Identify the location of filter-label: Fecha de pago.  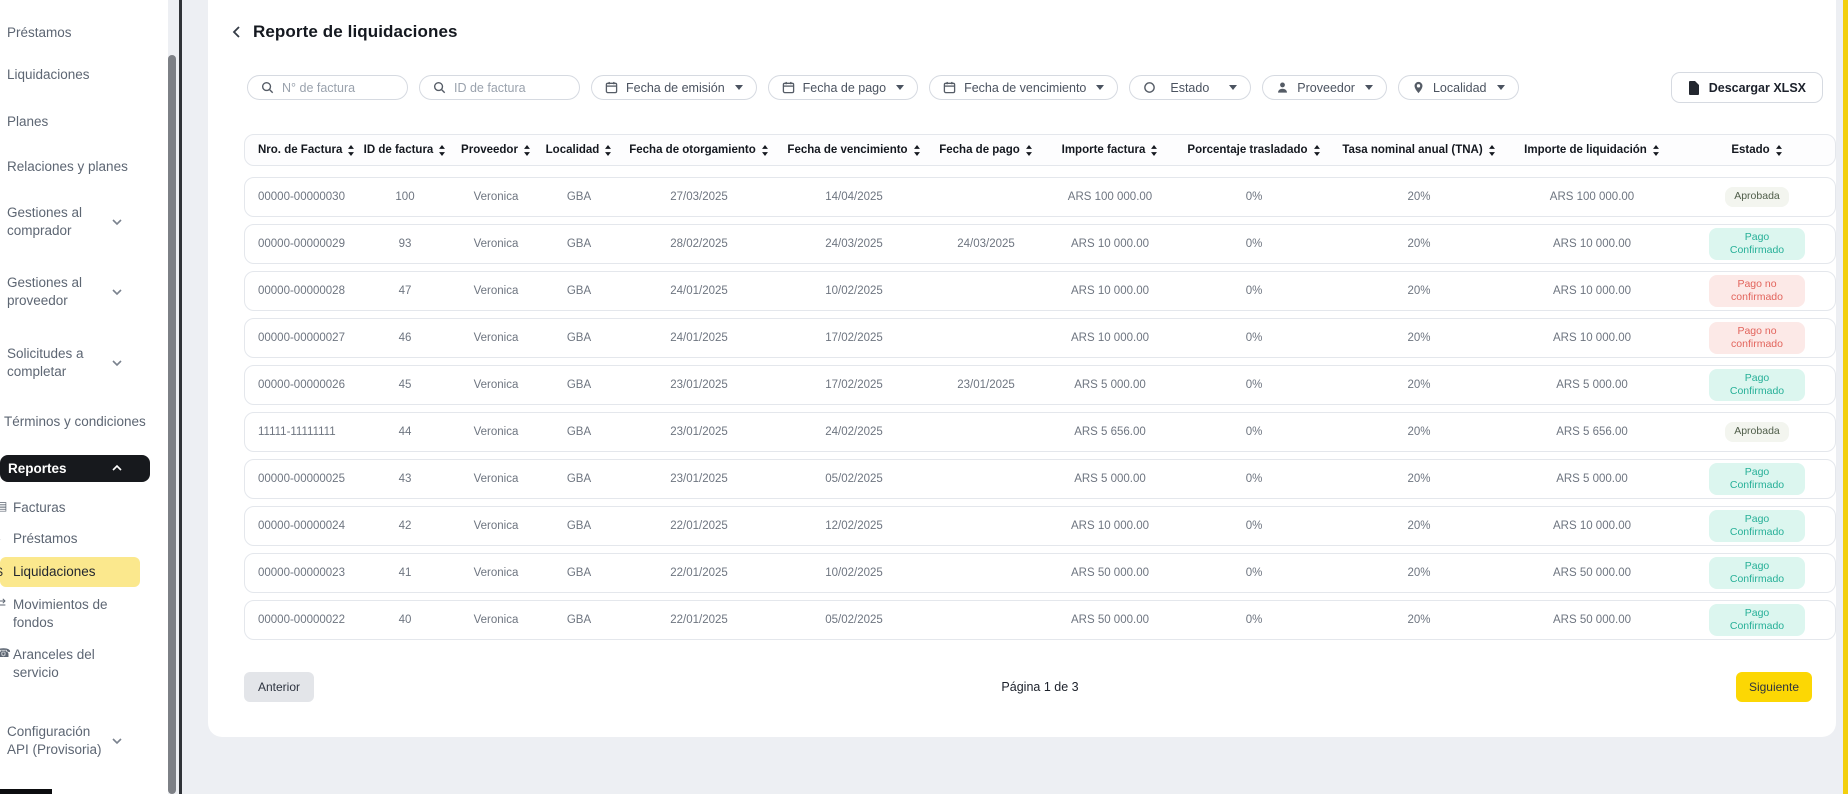
(844, 87).